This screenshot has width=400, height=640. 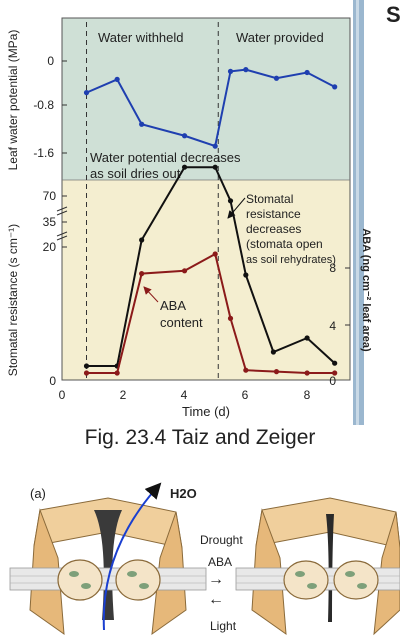 I want to click on resistance-annotation-line-4: (stomata open, so click(x=284, y=244).